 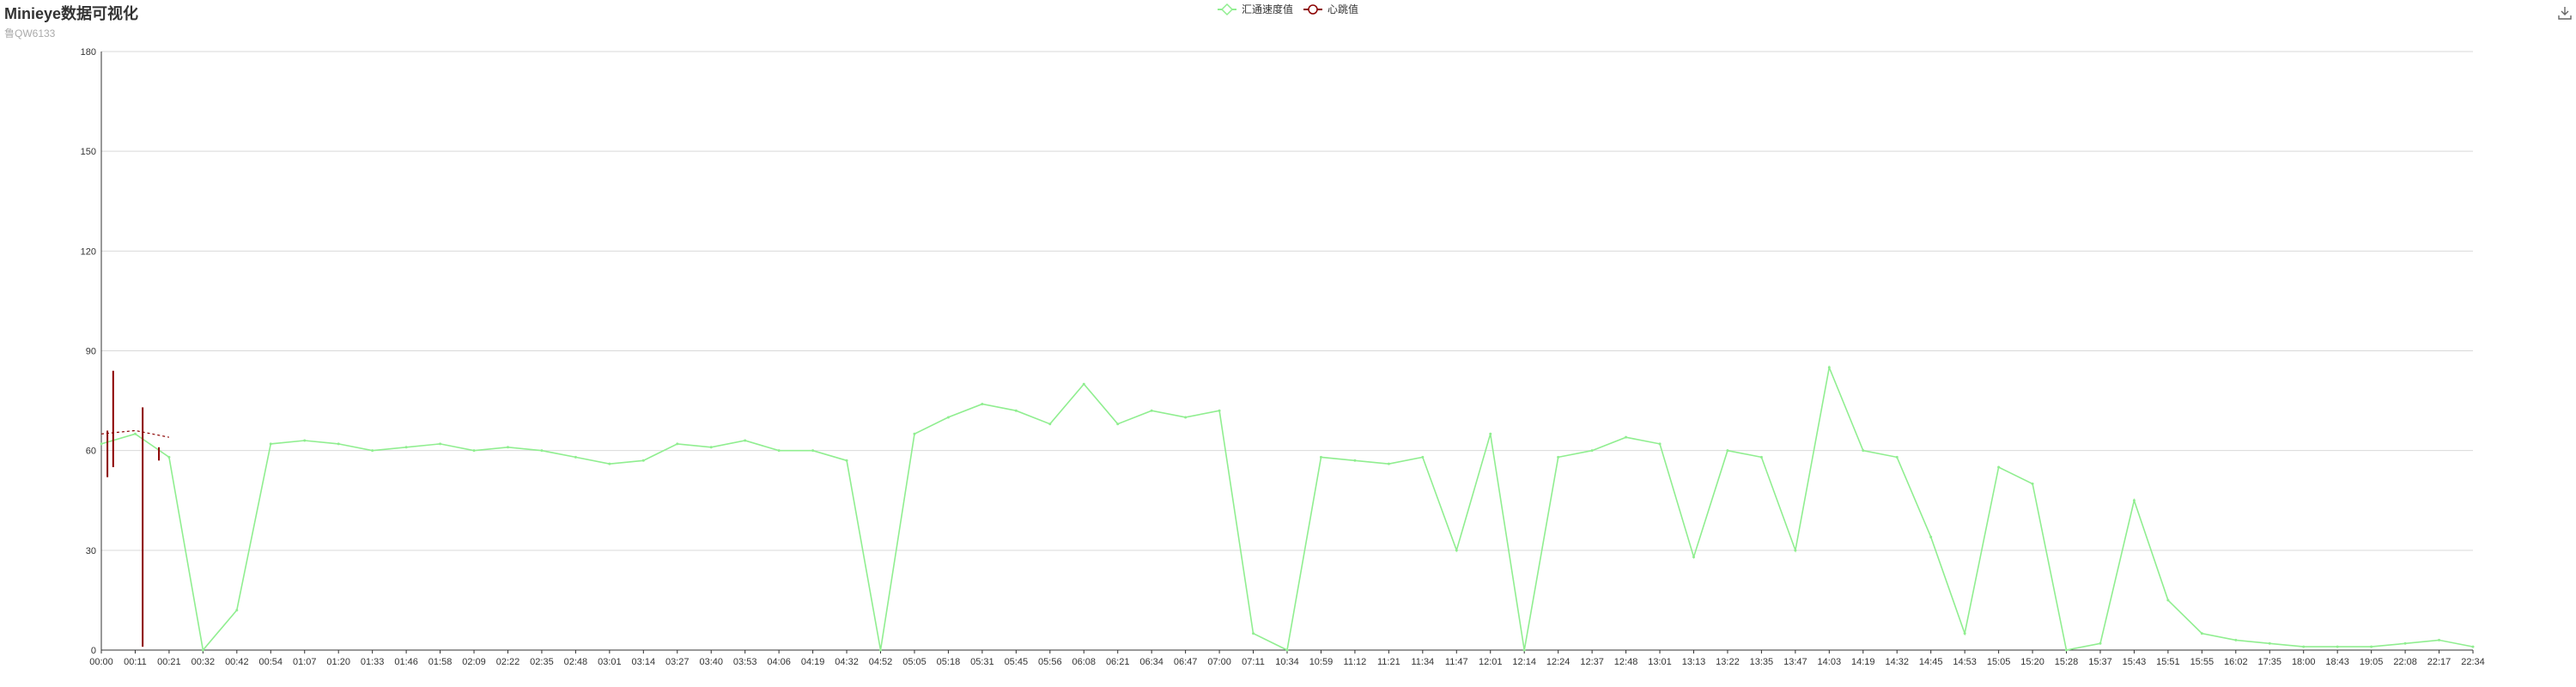 I want to click on x-tick-label: 10:59, so click(x=1321, y=662).